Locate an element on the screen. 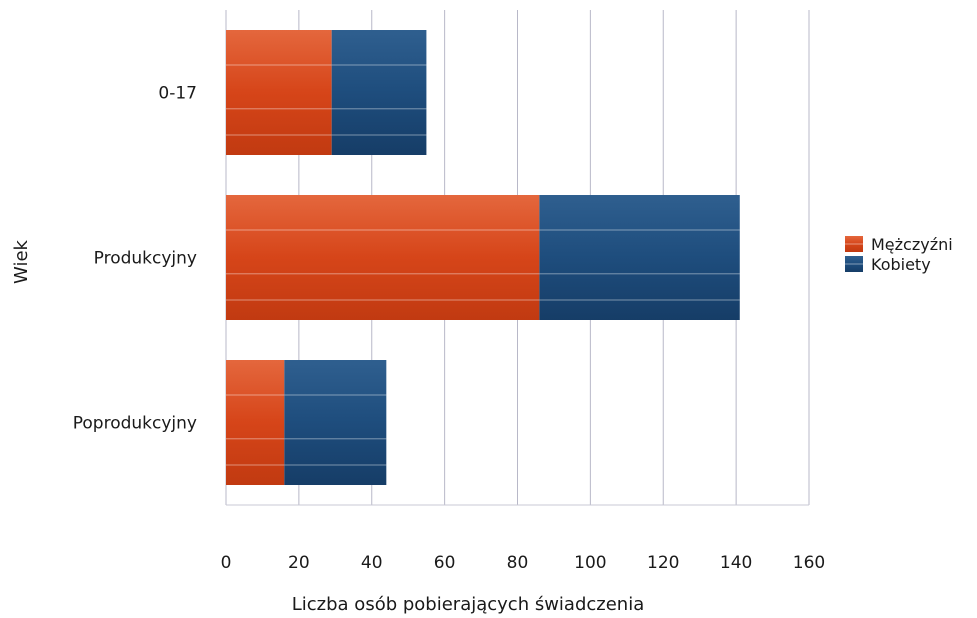  y-axis-title: Wiek is located at coordinates (21, 261).